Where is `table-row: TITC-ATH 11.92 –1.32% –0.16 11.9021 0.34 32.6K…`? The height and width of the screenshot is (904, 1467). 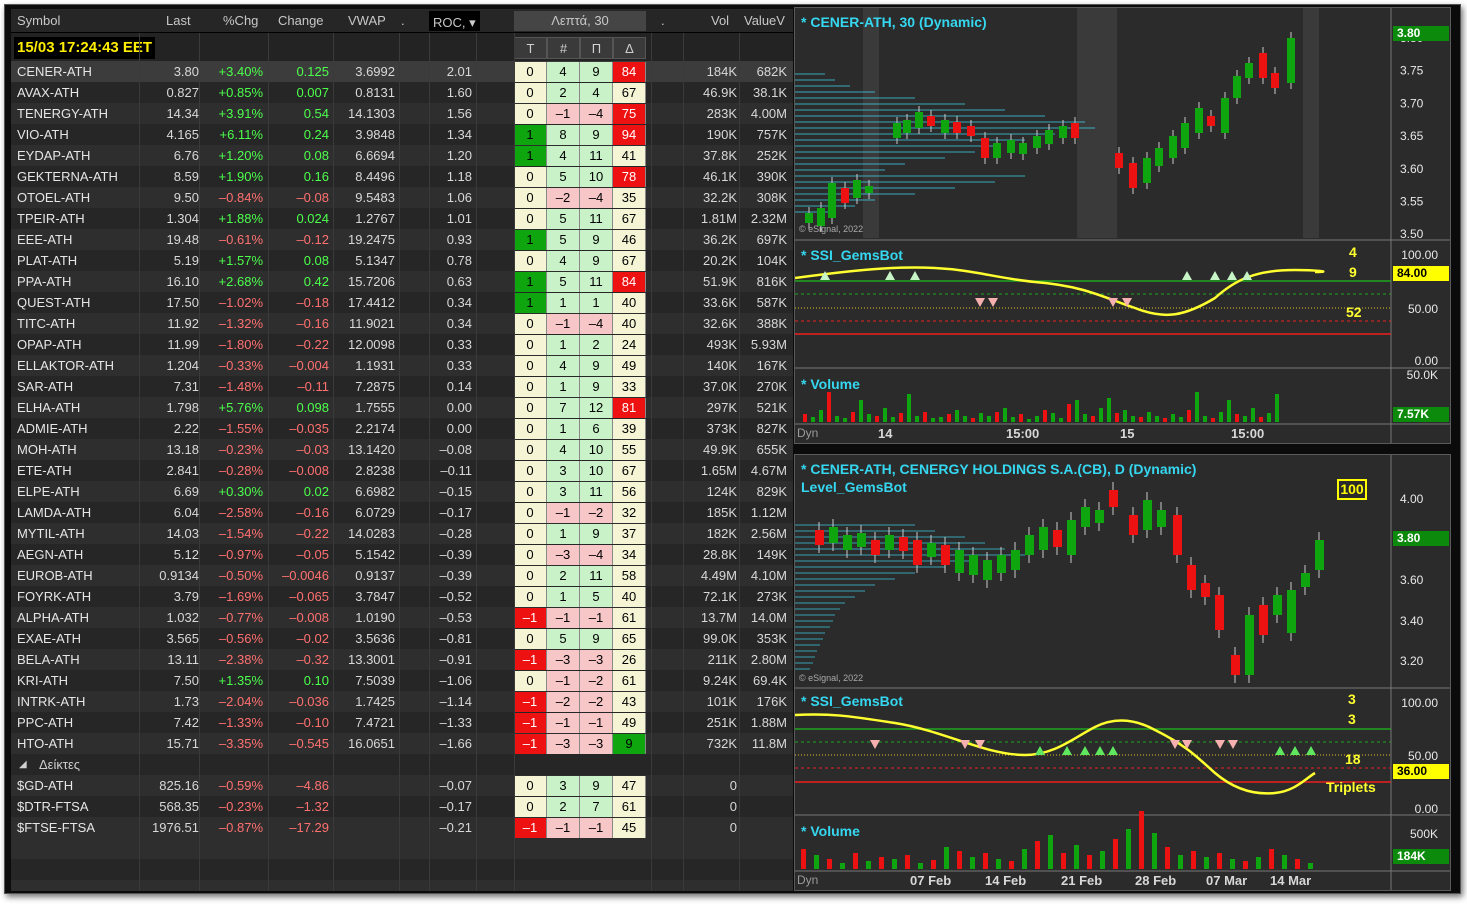 table-row: TITC-ATH 11.92 –1.32% –0.16 11.9021 0.34 32.6K… is located at coordinates (402, 323).